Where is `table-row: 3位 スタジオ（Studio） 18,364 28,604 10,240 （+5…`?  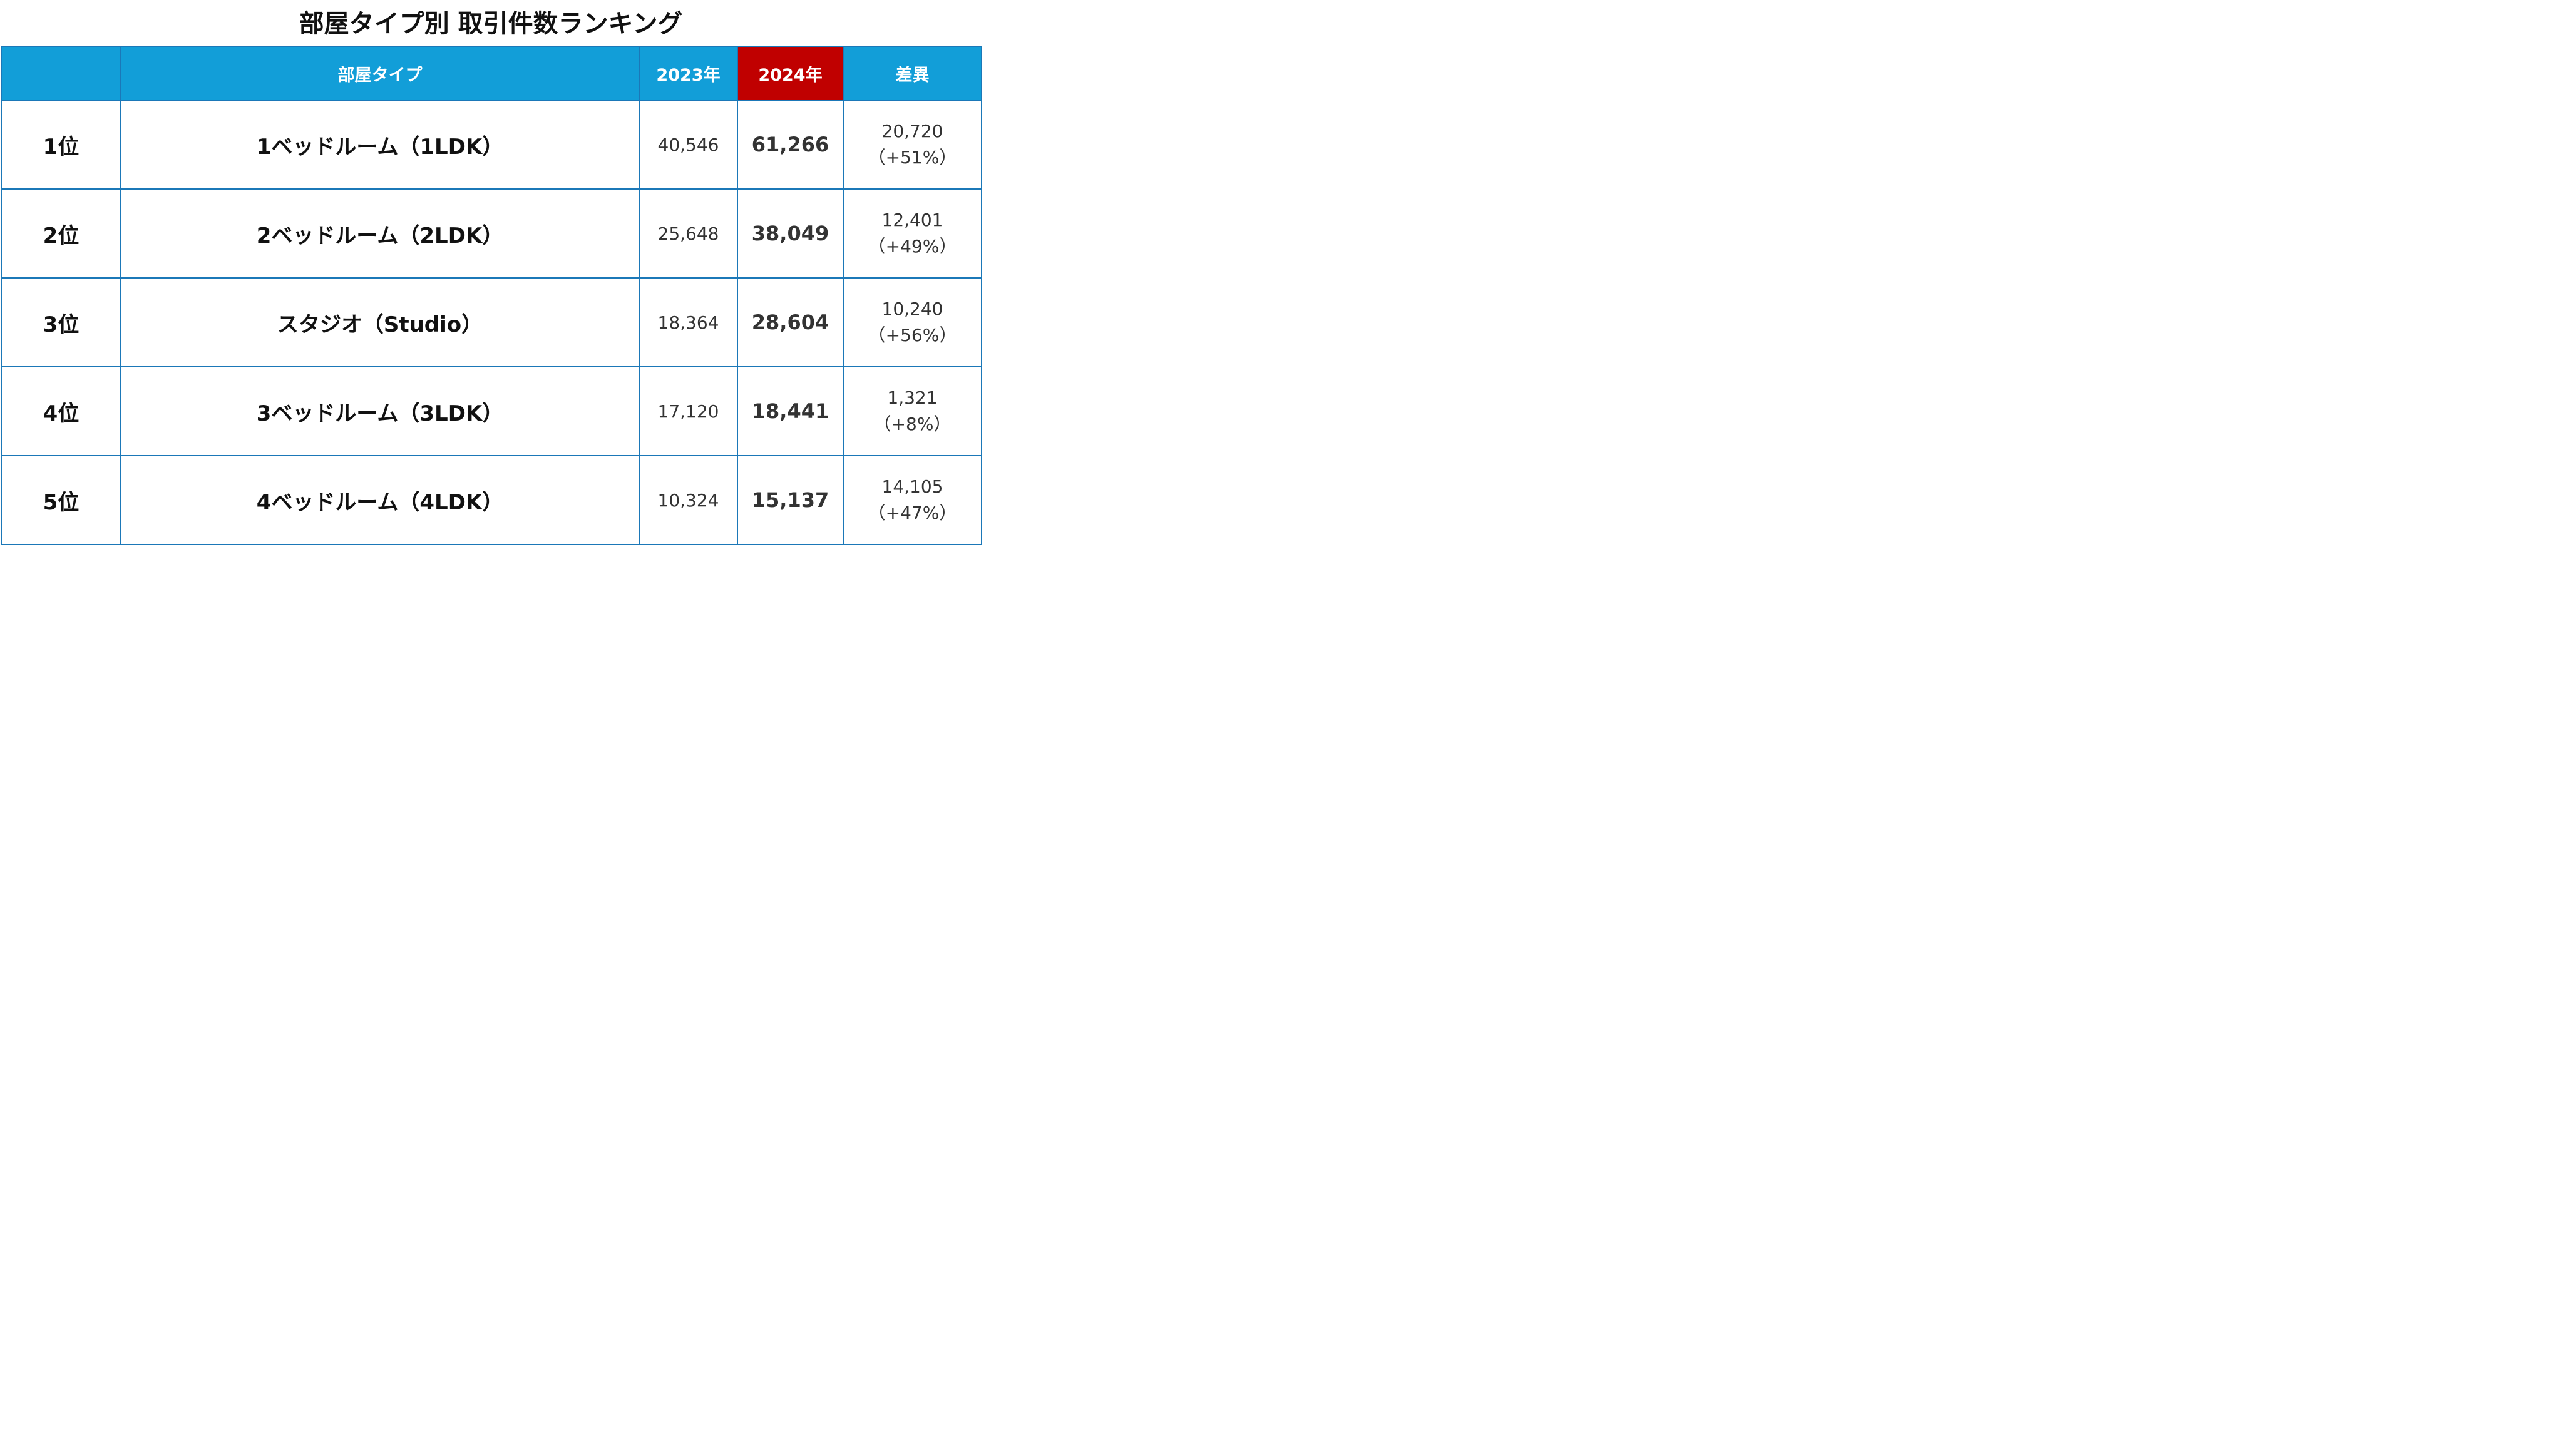 table-row: 3位 スタジオ（Studio） 18,364 28,604 10,240 （+5… is located at coordinates (492, 322).